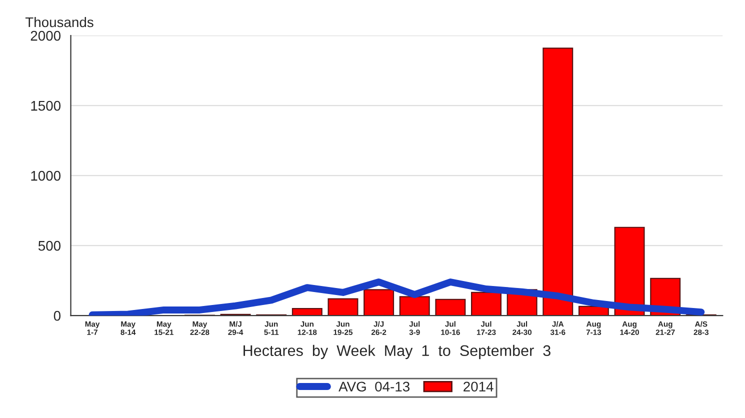 The height and width of the screenshot is (418, 745). What do you see at coordinates (374, 387) in the screenshot?
I see `legend-label: AVG 04-13` at bounding box center [374, 387].